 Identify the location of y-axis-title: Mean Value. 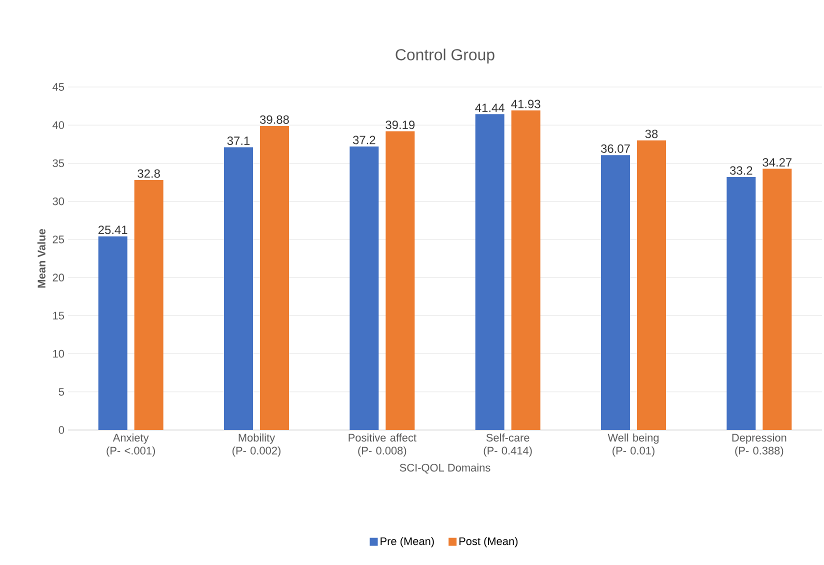
(41, 258).